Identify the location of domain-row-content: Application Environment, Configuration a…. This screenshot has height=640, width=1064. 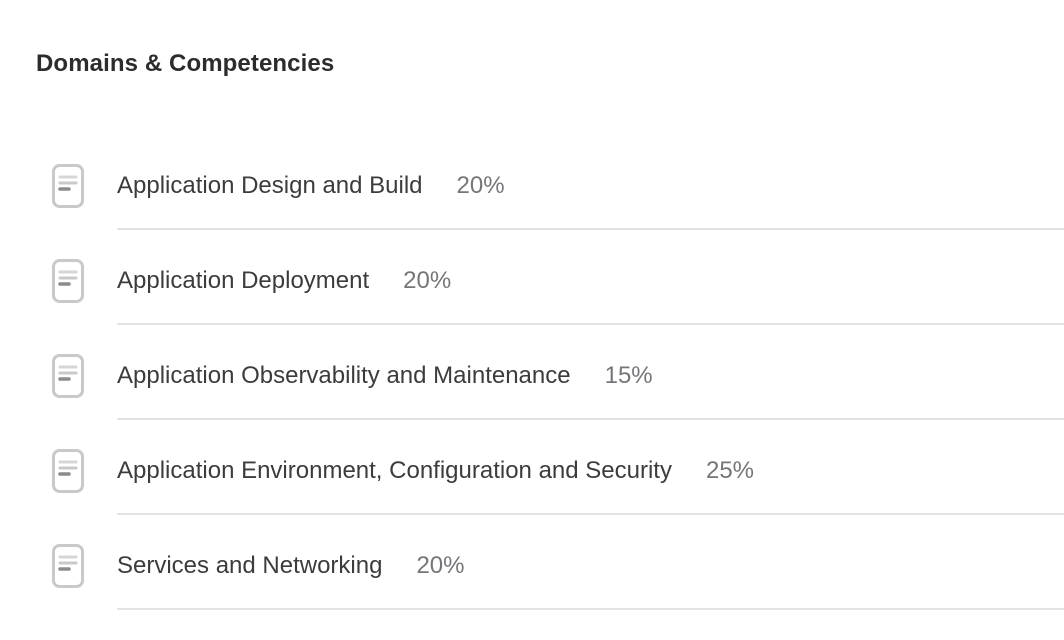
(590, 467).